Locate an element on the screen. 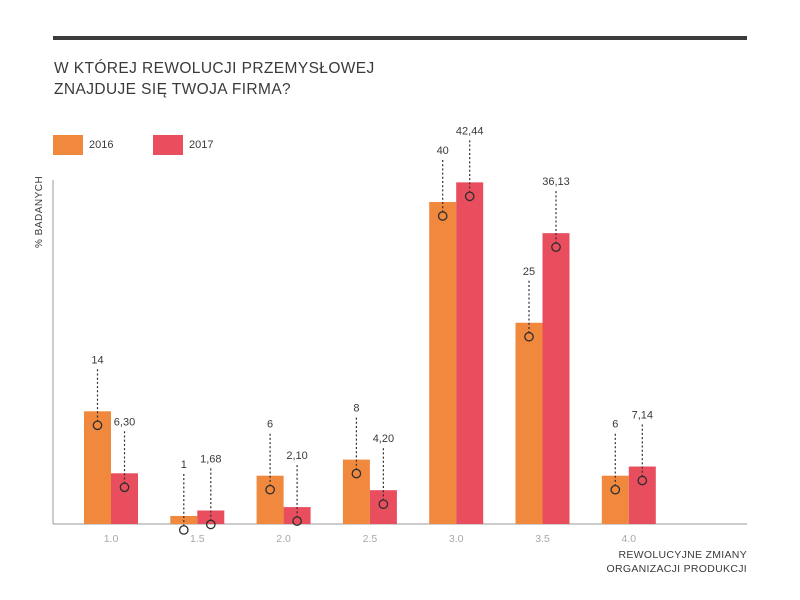 The image size is (800, 600). chart-title-line-1: W KTÓREJ REWOLUCJI PRZEMYSŁOWEJ is located at coordinates (214, 68).